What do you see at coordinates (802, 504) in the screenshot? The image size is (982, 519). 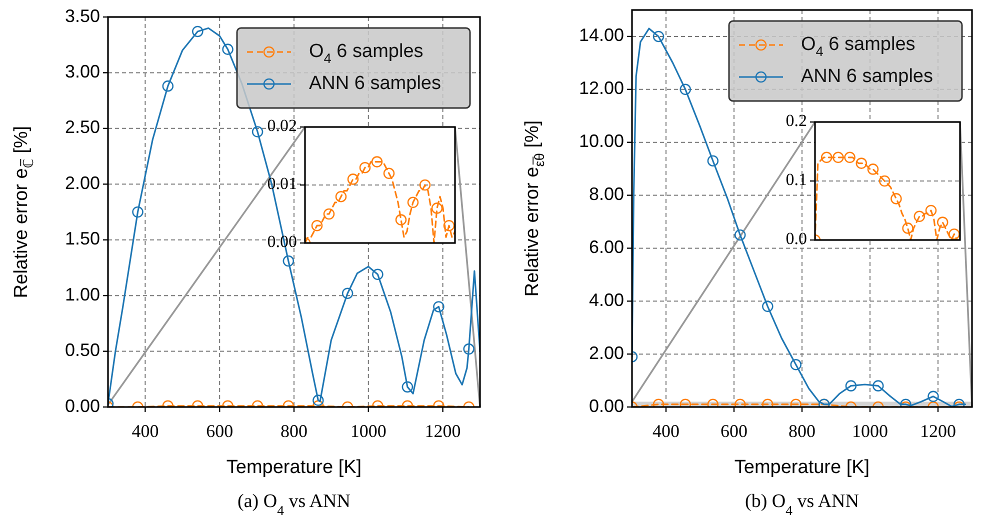 I see `text: (b) O$_{4}$ vs ANN` at bounding box center [802, 504].